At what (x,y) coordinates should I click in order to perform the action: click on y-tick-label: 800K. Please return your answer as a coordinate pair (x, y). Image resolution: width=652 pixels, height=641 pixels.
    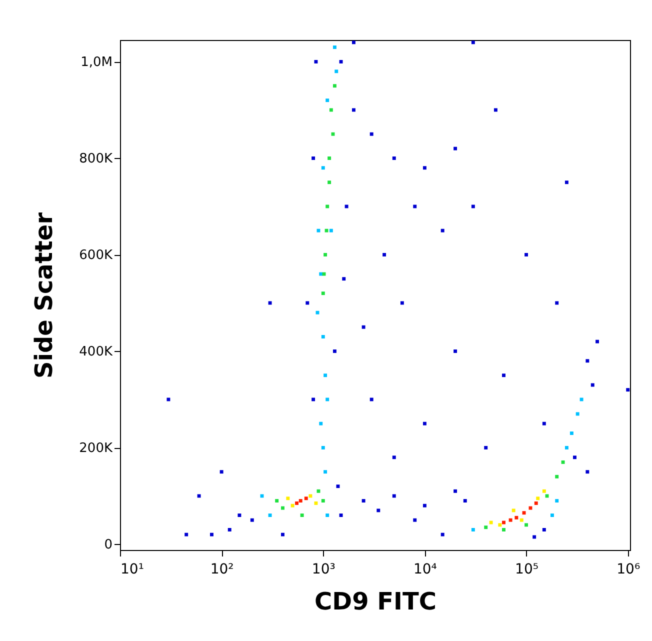
    Looking at the image, I should click on (96, 159).